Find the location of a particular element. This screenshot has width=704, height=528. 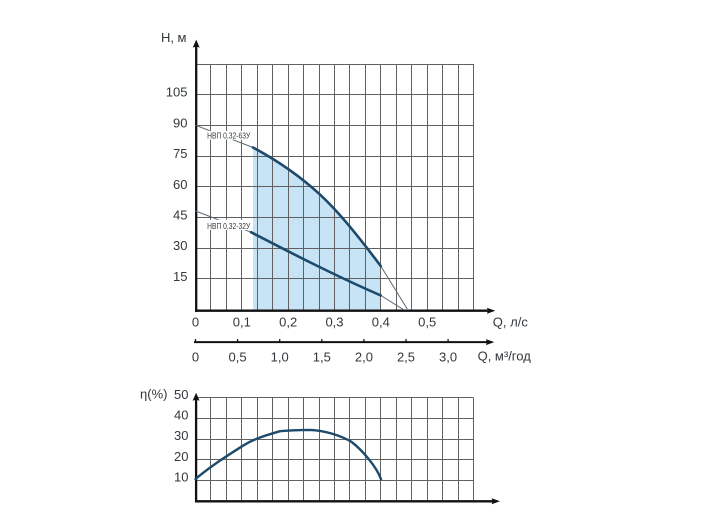

svg-text: 60 is located at coordinates (180, 184).